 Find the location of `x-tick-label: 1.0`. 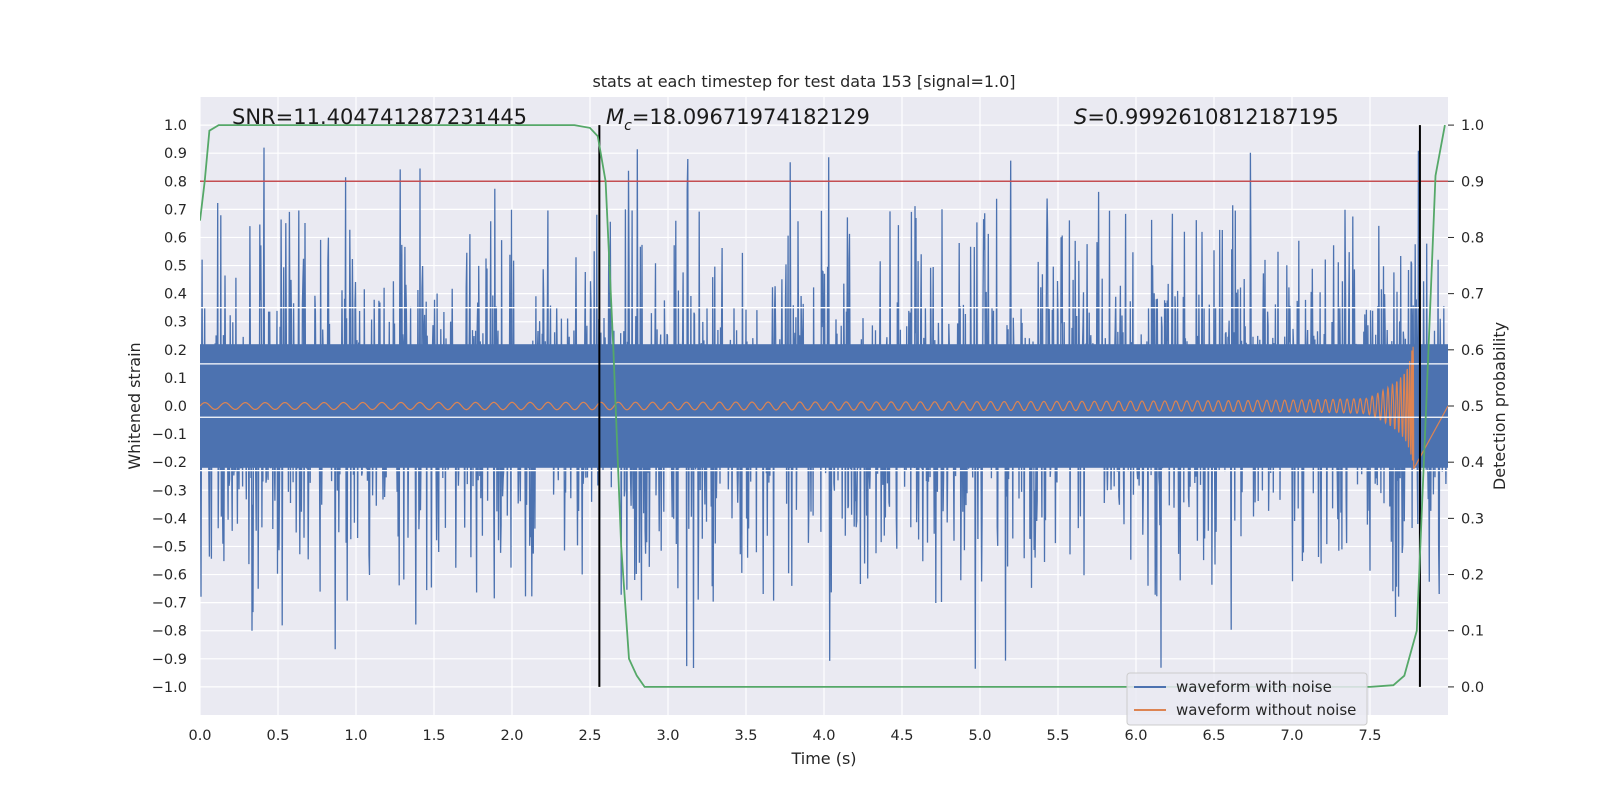

x-tick-label: 1.0 is located at coordinates (355, 736).